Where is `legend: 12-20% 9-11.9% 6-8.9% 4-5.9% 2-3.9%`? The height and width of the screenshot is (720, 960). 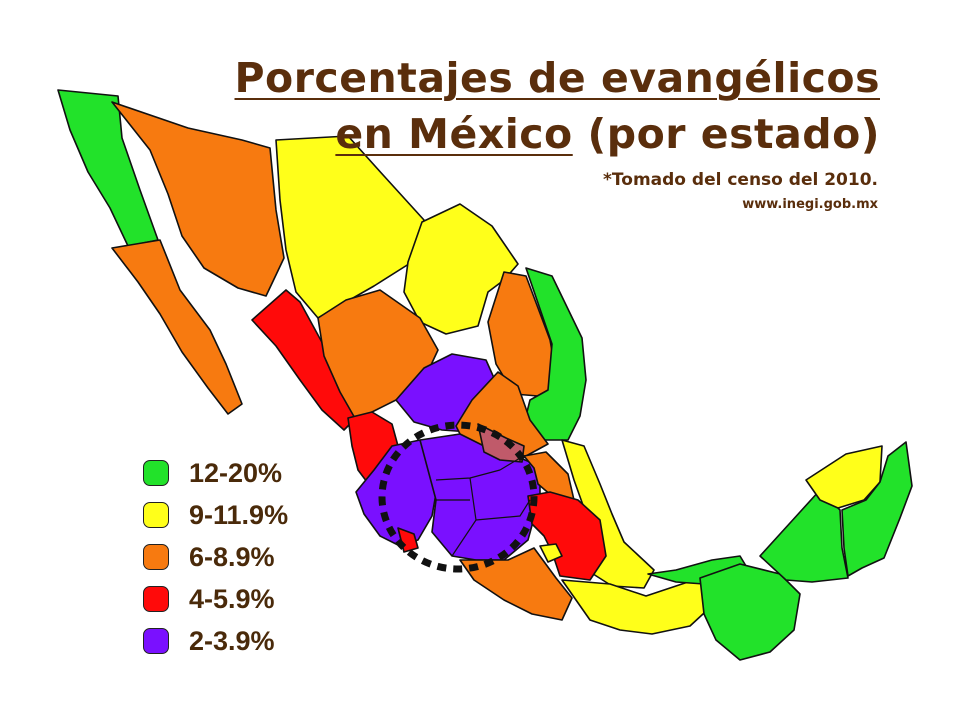
legend: 12-20% 9-11.9% 6-8.9% 4-5.9% 2-3.9% is located at coordinates (215, 557).